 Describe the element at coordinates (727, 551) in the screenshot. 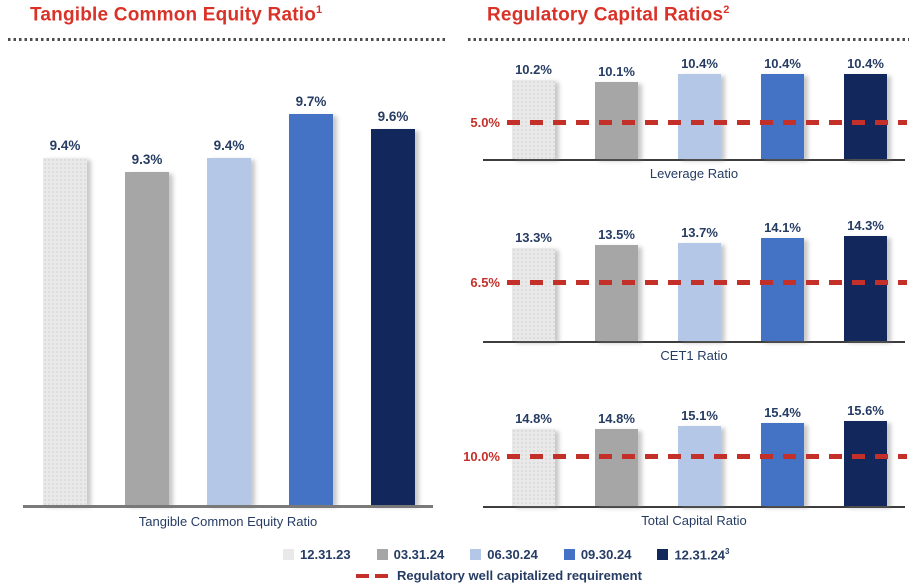

I see `legend-footnote: 3` at that location.